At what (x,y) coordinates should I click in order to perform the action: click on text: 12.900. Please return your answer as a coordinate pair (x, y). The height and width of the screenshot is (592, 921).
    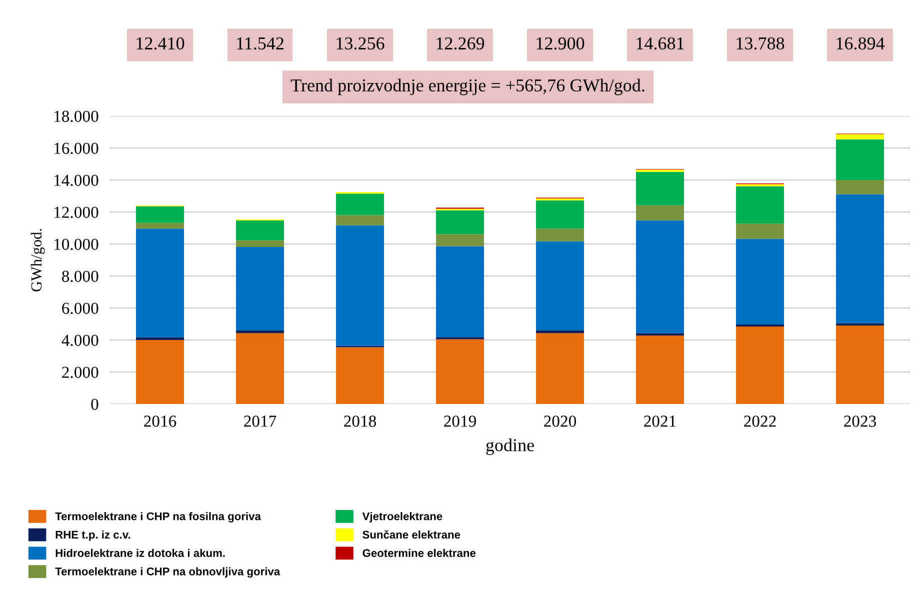
    Looking at the image, I should click on (560, 43).